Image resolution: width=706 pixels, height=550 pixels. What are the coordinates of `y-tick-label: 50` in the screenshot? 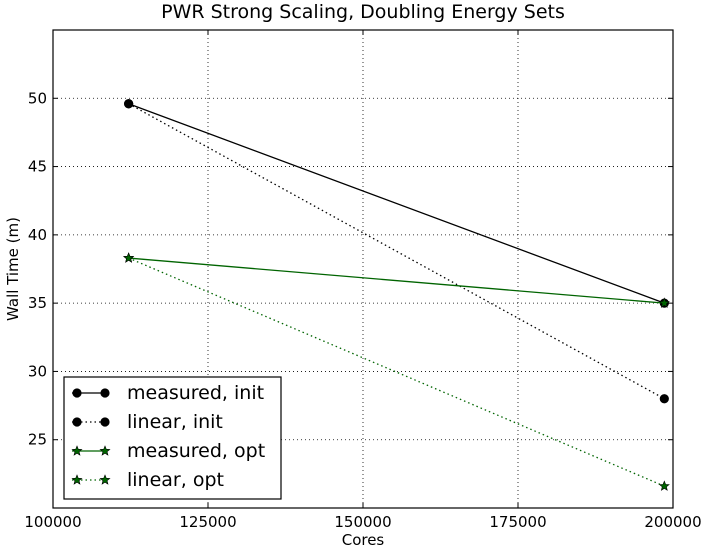 It's located at (37, 98).